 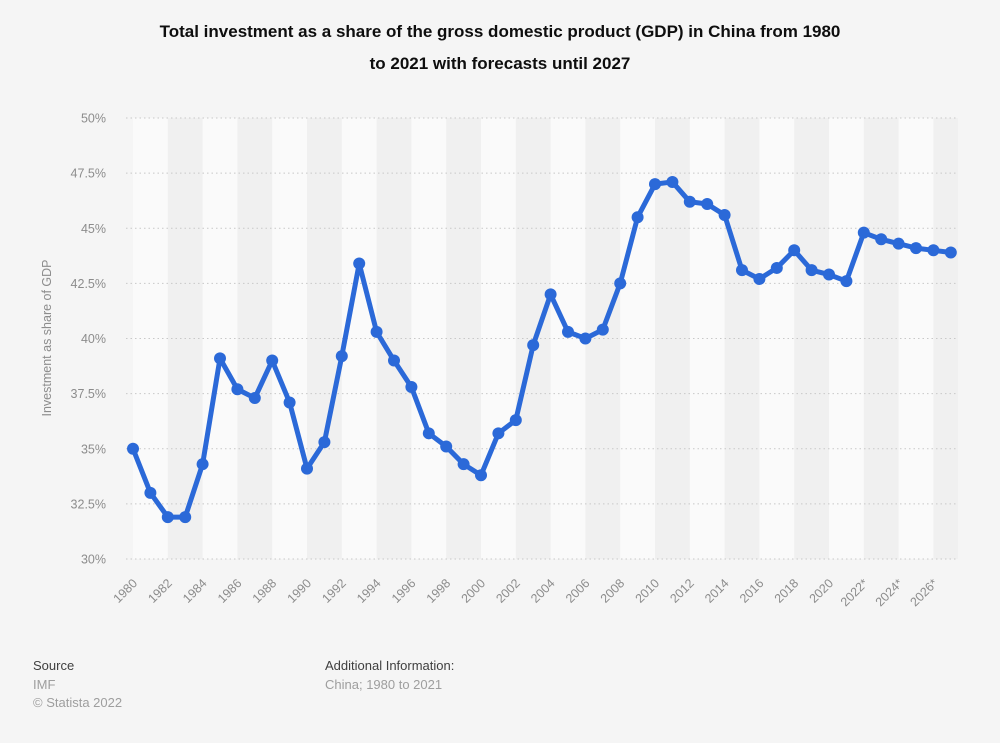 What do you see at coordinates (369, 591) in the screenshot?
I see `x-tick-label: 1994` at bounding box center [369, 591].